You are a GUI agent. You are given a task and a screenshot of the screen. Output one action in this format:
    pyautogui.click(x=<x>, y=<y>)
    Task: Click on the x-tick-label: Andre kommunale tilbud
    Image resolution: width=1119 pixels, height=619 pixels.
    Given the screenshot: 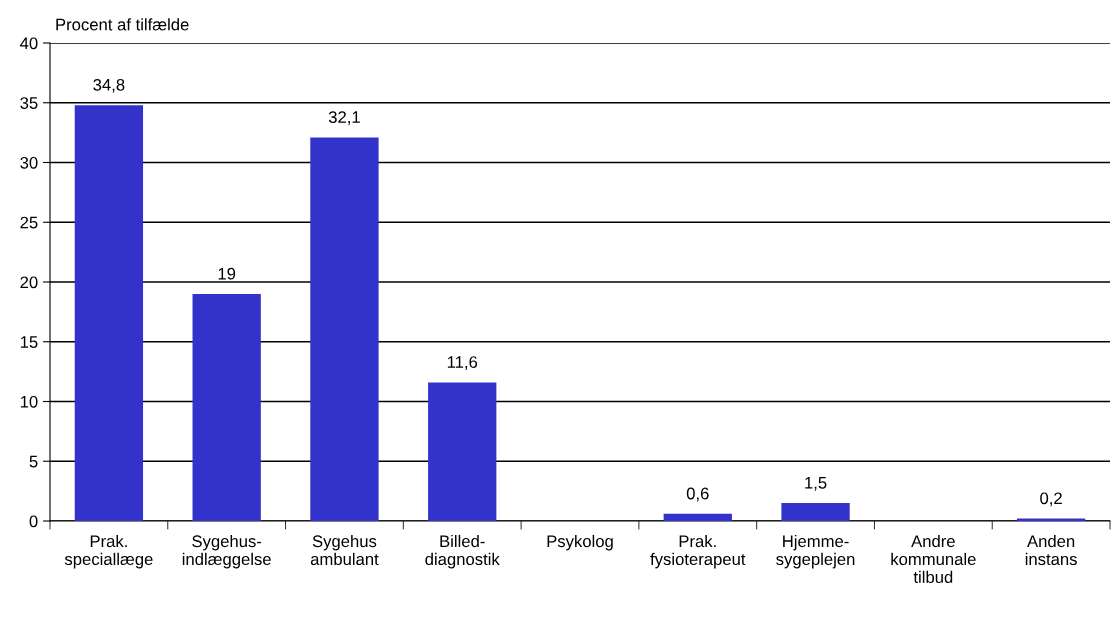 What is the action you would take?
    pyautogui.click(x=933, y=559)
    